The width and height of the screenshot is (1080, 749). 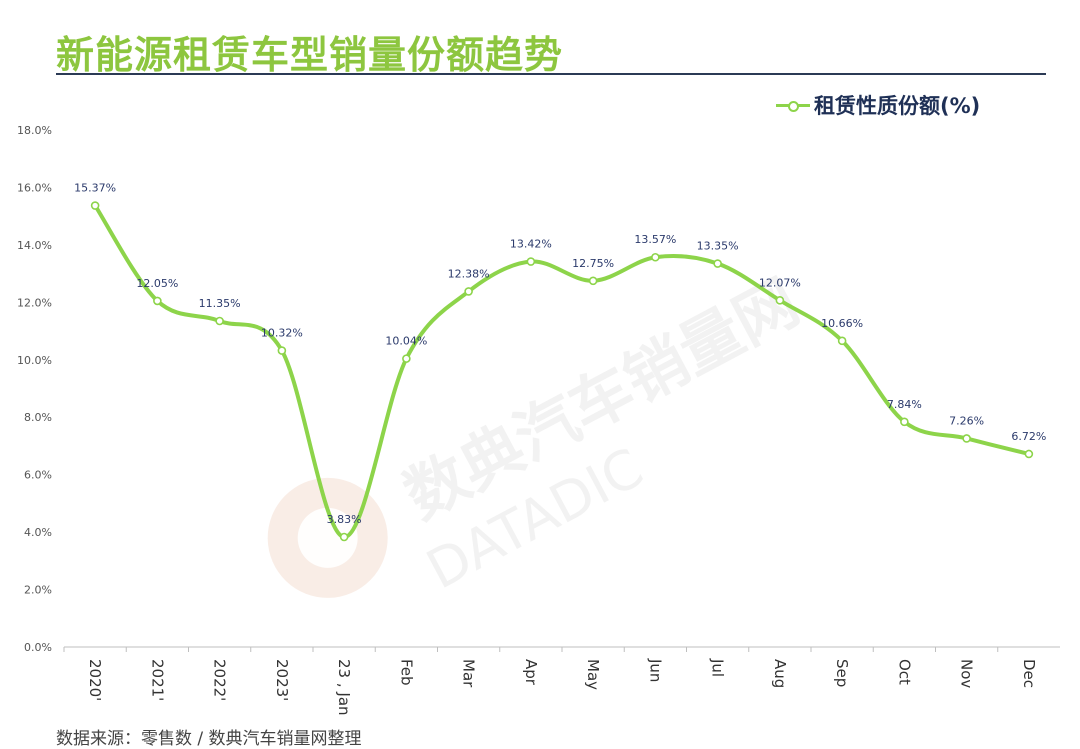 What do you see at coordinates (780, 282) in the screenshot?
I see `data-label: 12.07%` at bounding box center [780, 282].